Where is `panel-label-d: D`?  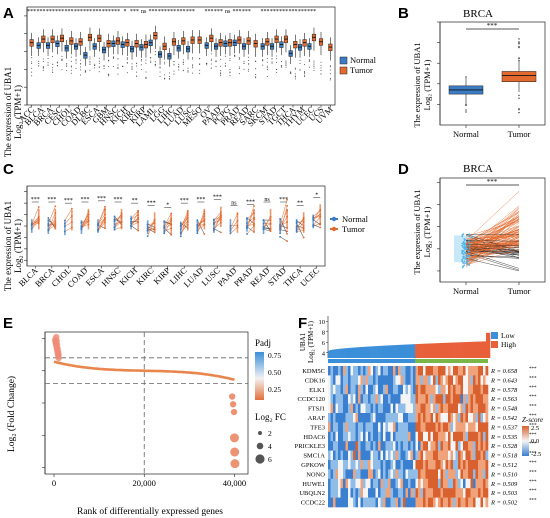
panel-label-d: D is located at coordinates (403, 169).